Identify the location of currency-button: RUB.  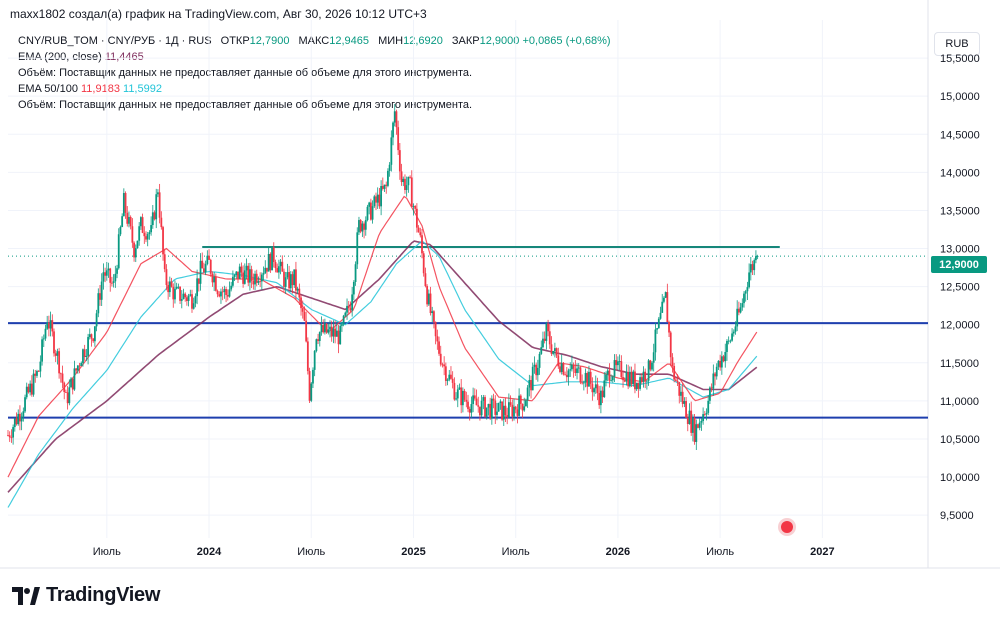
(957, 44).